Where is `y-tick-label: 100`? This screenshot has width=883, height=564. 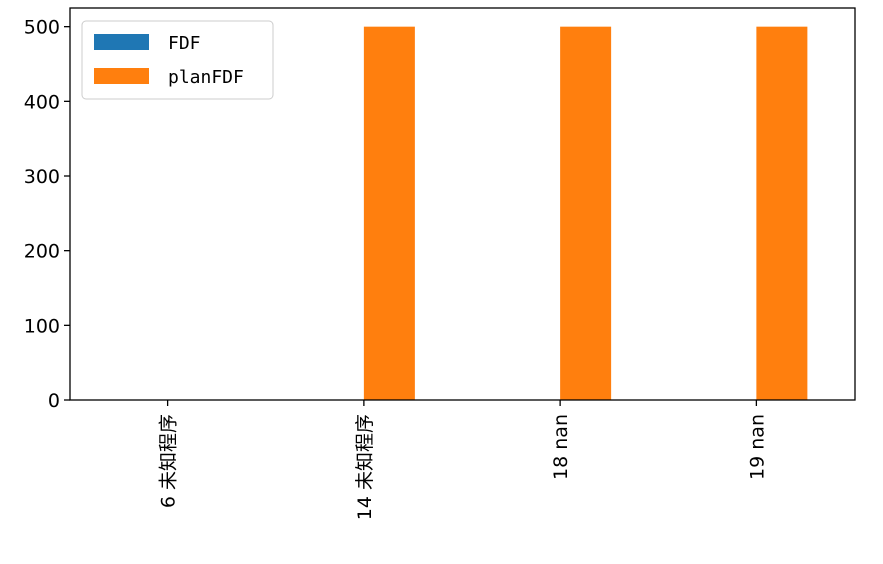
y-tick-label: 100 is located at coordinates (42, 326).